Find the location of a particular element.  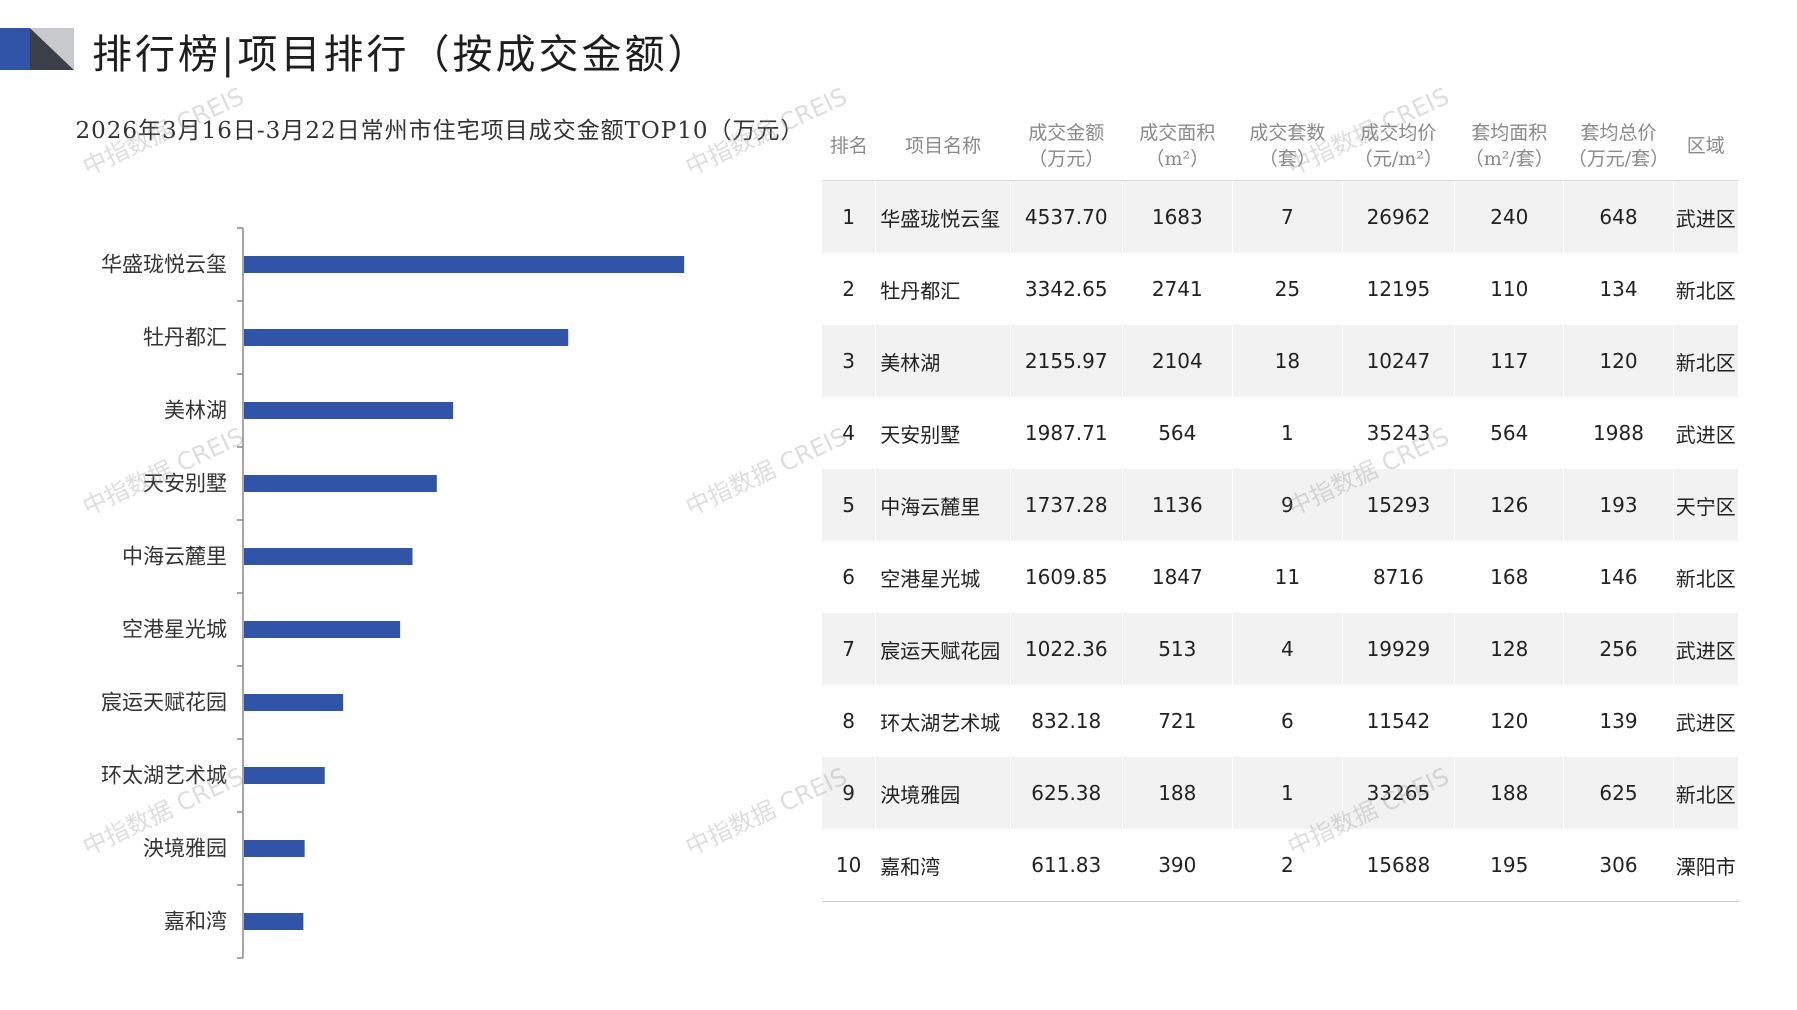

table-cell: 625 is located at coordinates (1618, 793).